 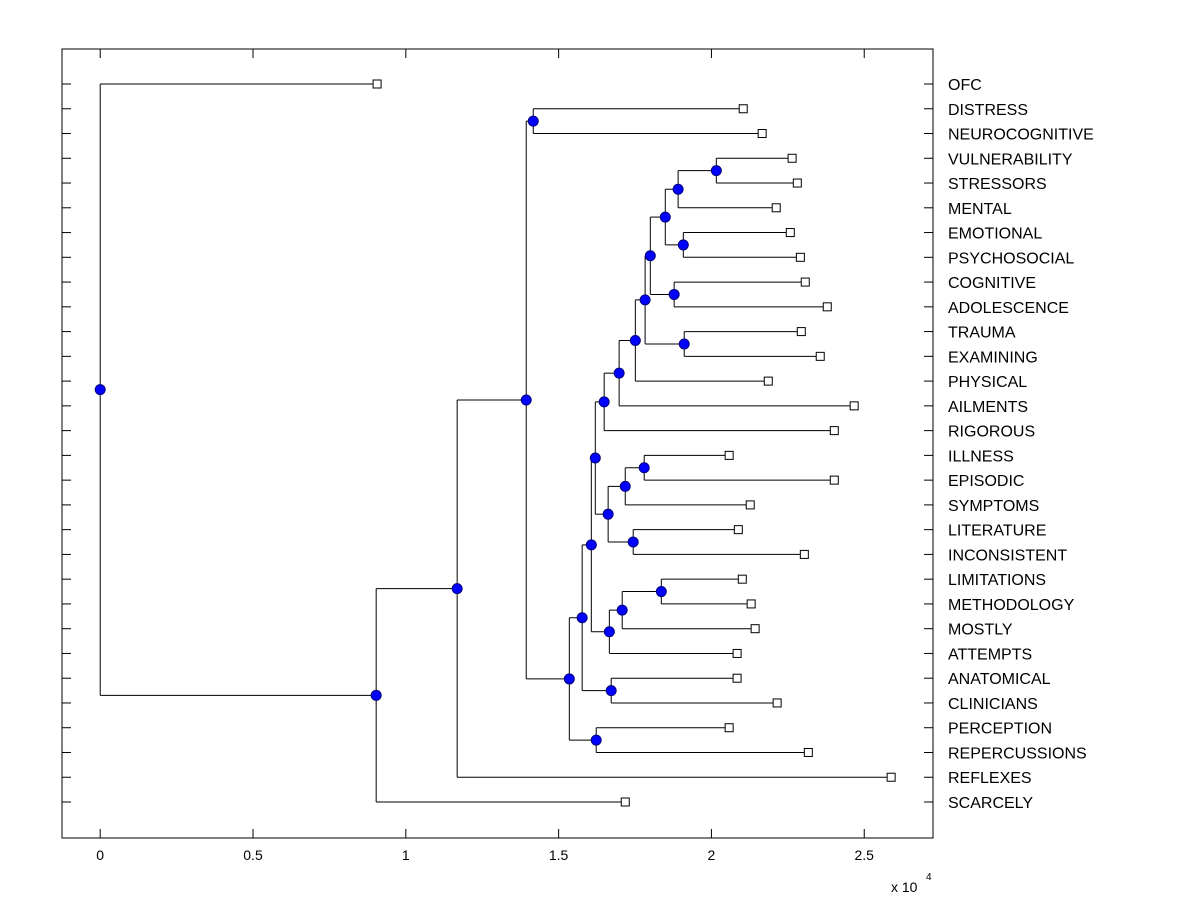 I want to click on leaf-label: TRAUMA, so click(x=982, y=333).